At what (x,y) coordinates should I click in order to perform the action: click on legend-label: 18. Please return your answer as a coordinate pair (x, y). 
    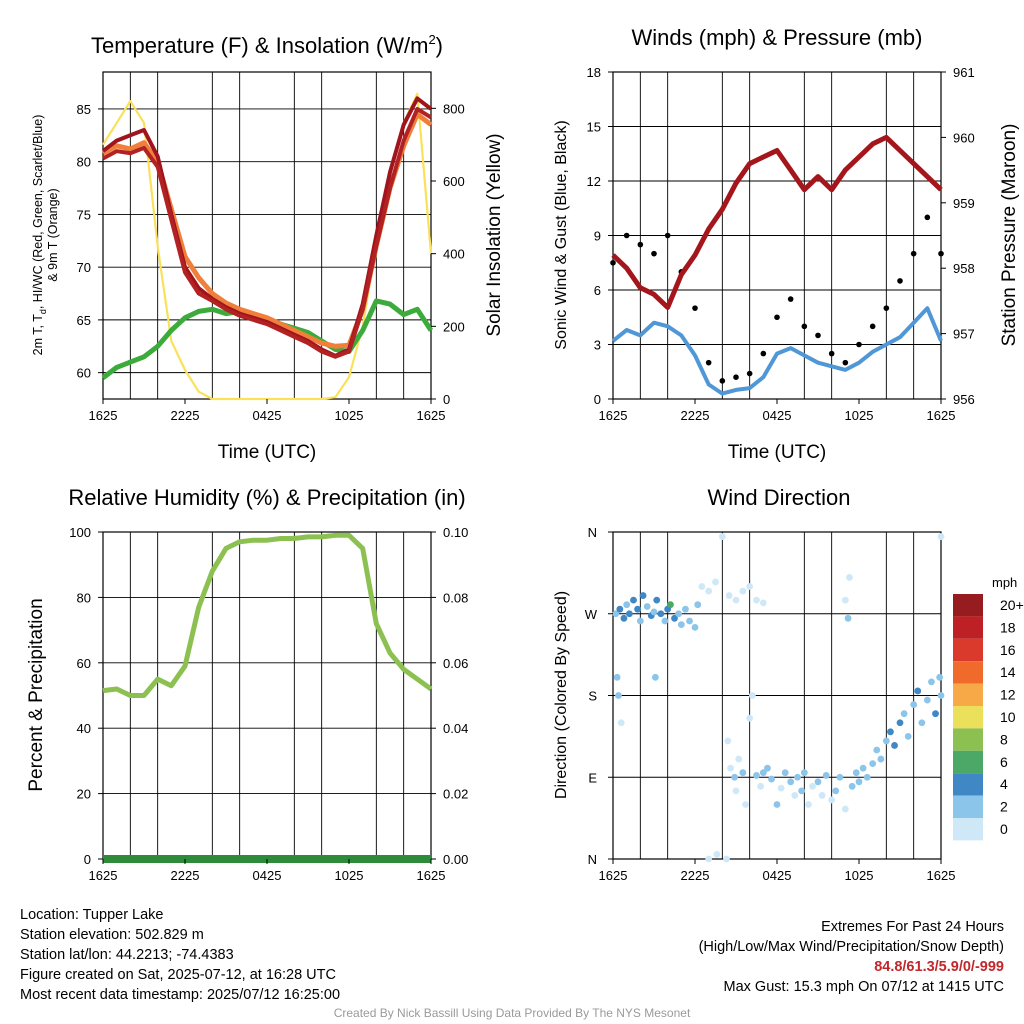
    Looking at the image, I should click on (1008, 627).